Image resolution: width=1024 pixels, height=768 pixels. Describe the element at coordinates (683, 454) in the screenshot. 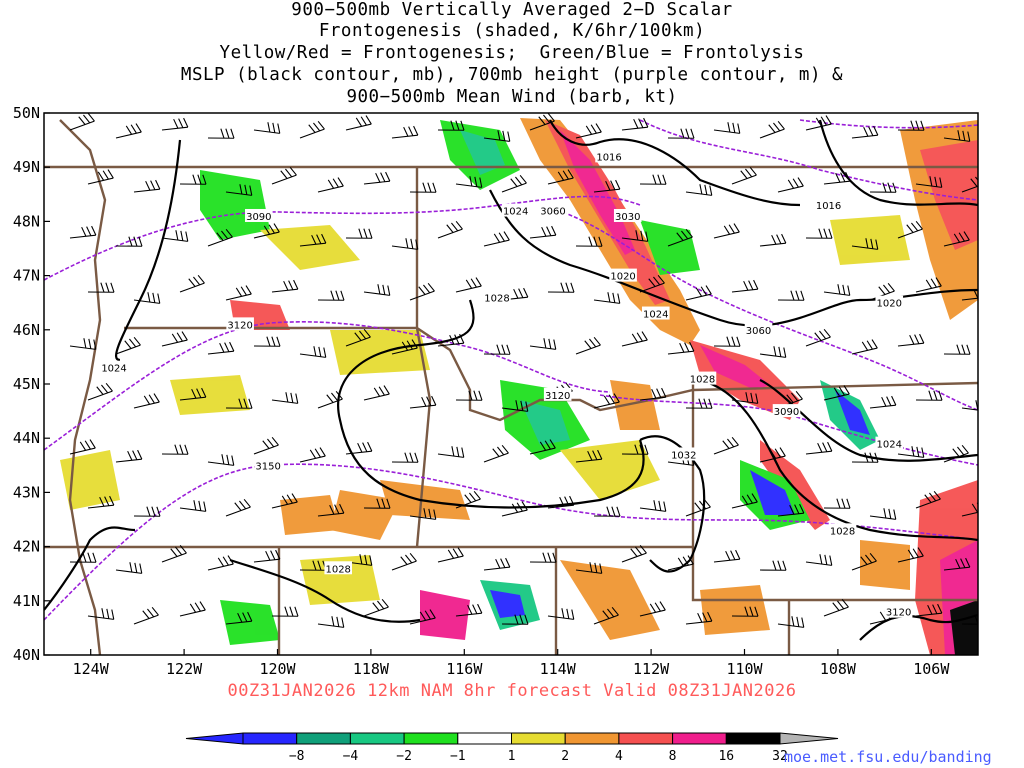

I see `mslp-label: 1032` at that location.